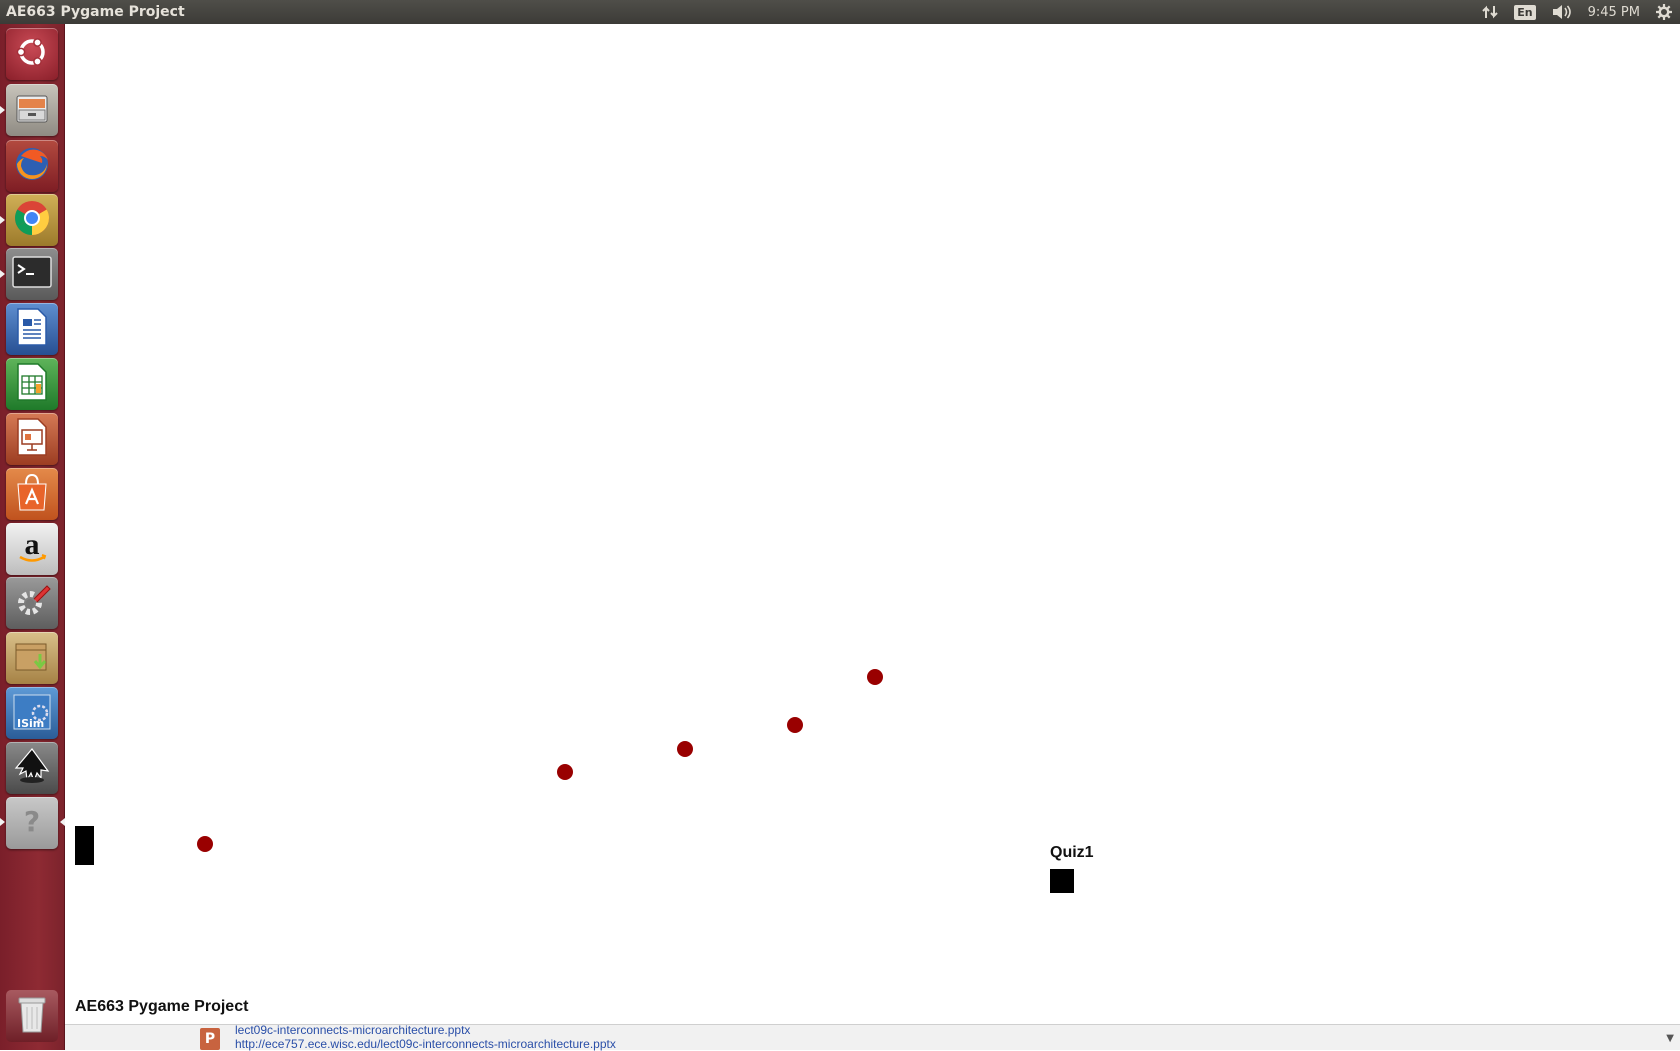  I want to click on trash-icon, so click(32, 1016).